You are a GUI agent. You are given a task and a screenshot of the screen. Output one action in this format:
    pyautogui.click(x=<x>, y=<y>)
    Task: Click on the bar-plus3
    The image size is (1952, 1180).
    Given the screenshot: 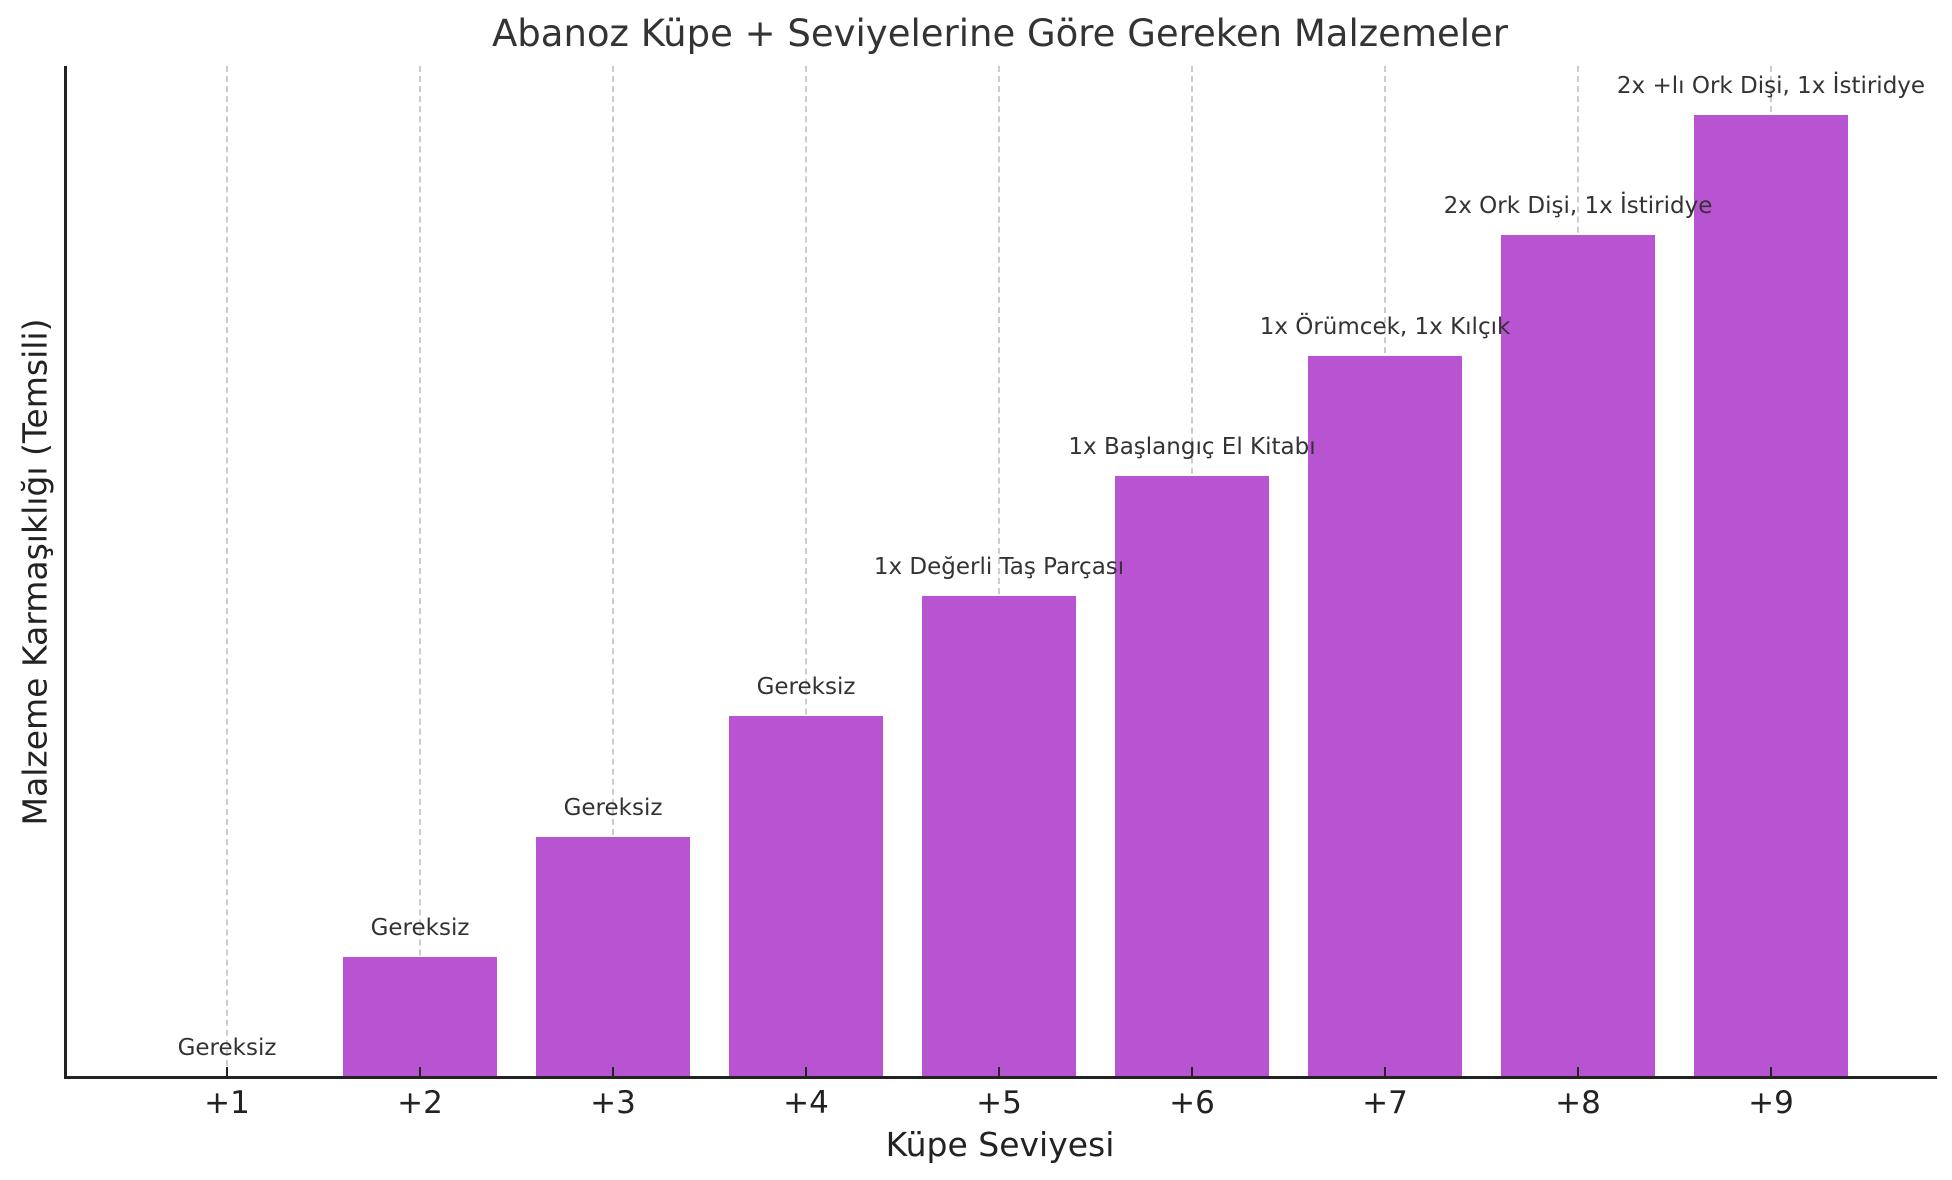 What is the action you would take?
    pyautogui.click(x=613, y=956)
    